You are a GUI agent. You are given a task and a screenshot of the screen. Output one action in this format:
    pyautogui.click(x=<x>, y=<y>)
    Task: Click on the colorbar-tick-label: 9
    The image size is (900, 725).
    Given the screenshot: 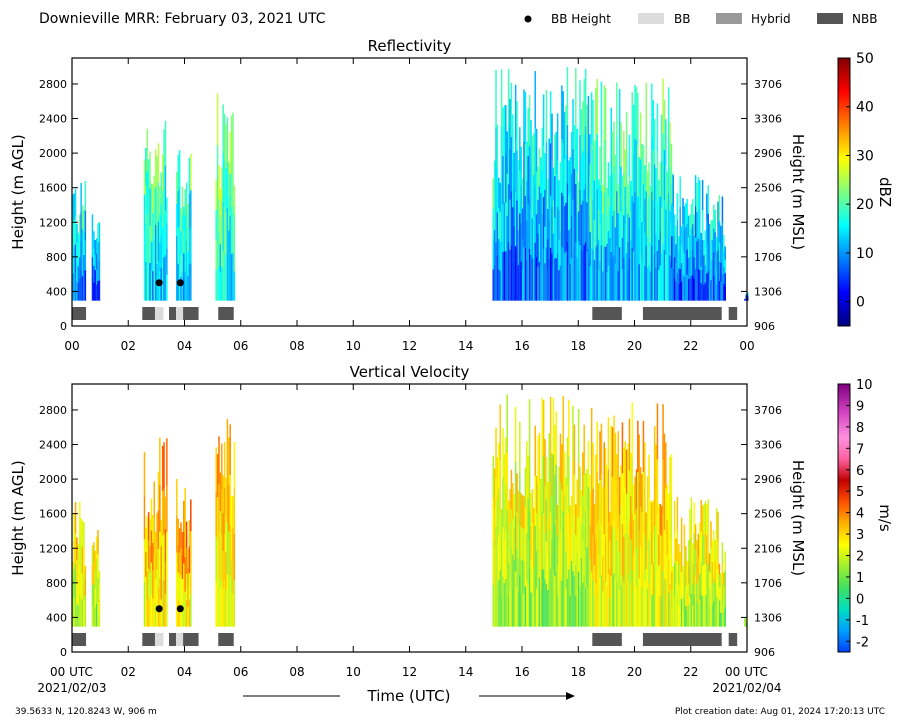 What is the action you would take?
    pyautogui.click(x=860, y=406)
    